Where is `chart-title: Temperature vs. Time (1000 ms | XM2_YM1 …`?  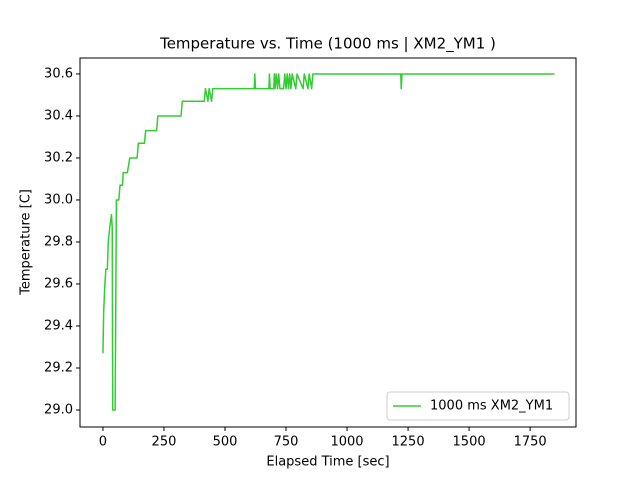 chart-title: Temperature vs. Time (1000 ms | XM2_YM1 … is located at coordinates (327, 44).